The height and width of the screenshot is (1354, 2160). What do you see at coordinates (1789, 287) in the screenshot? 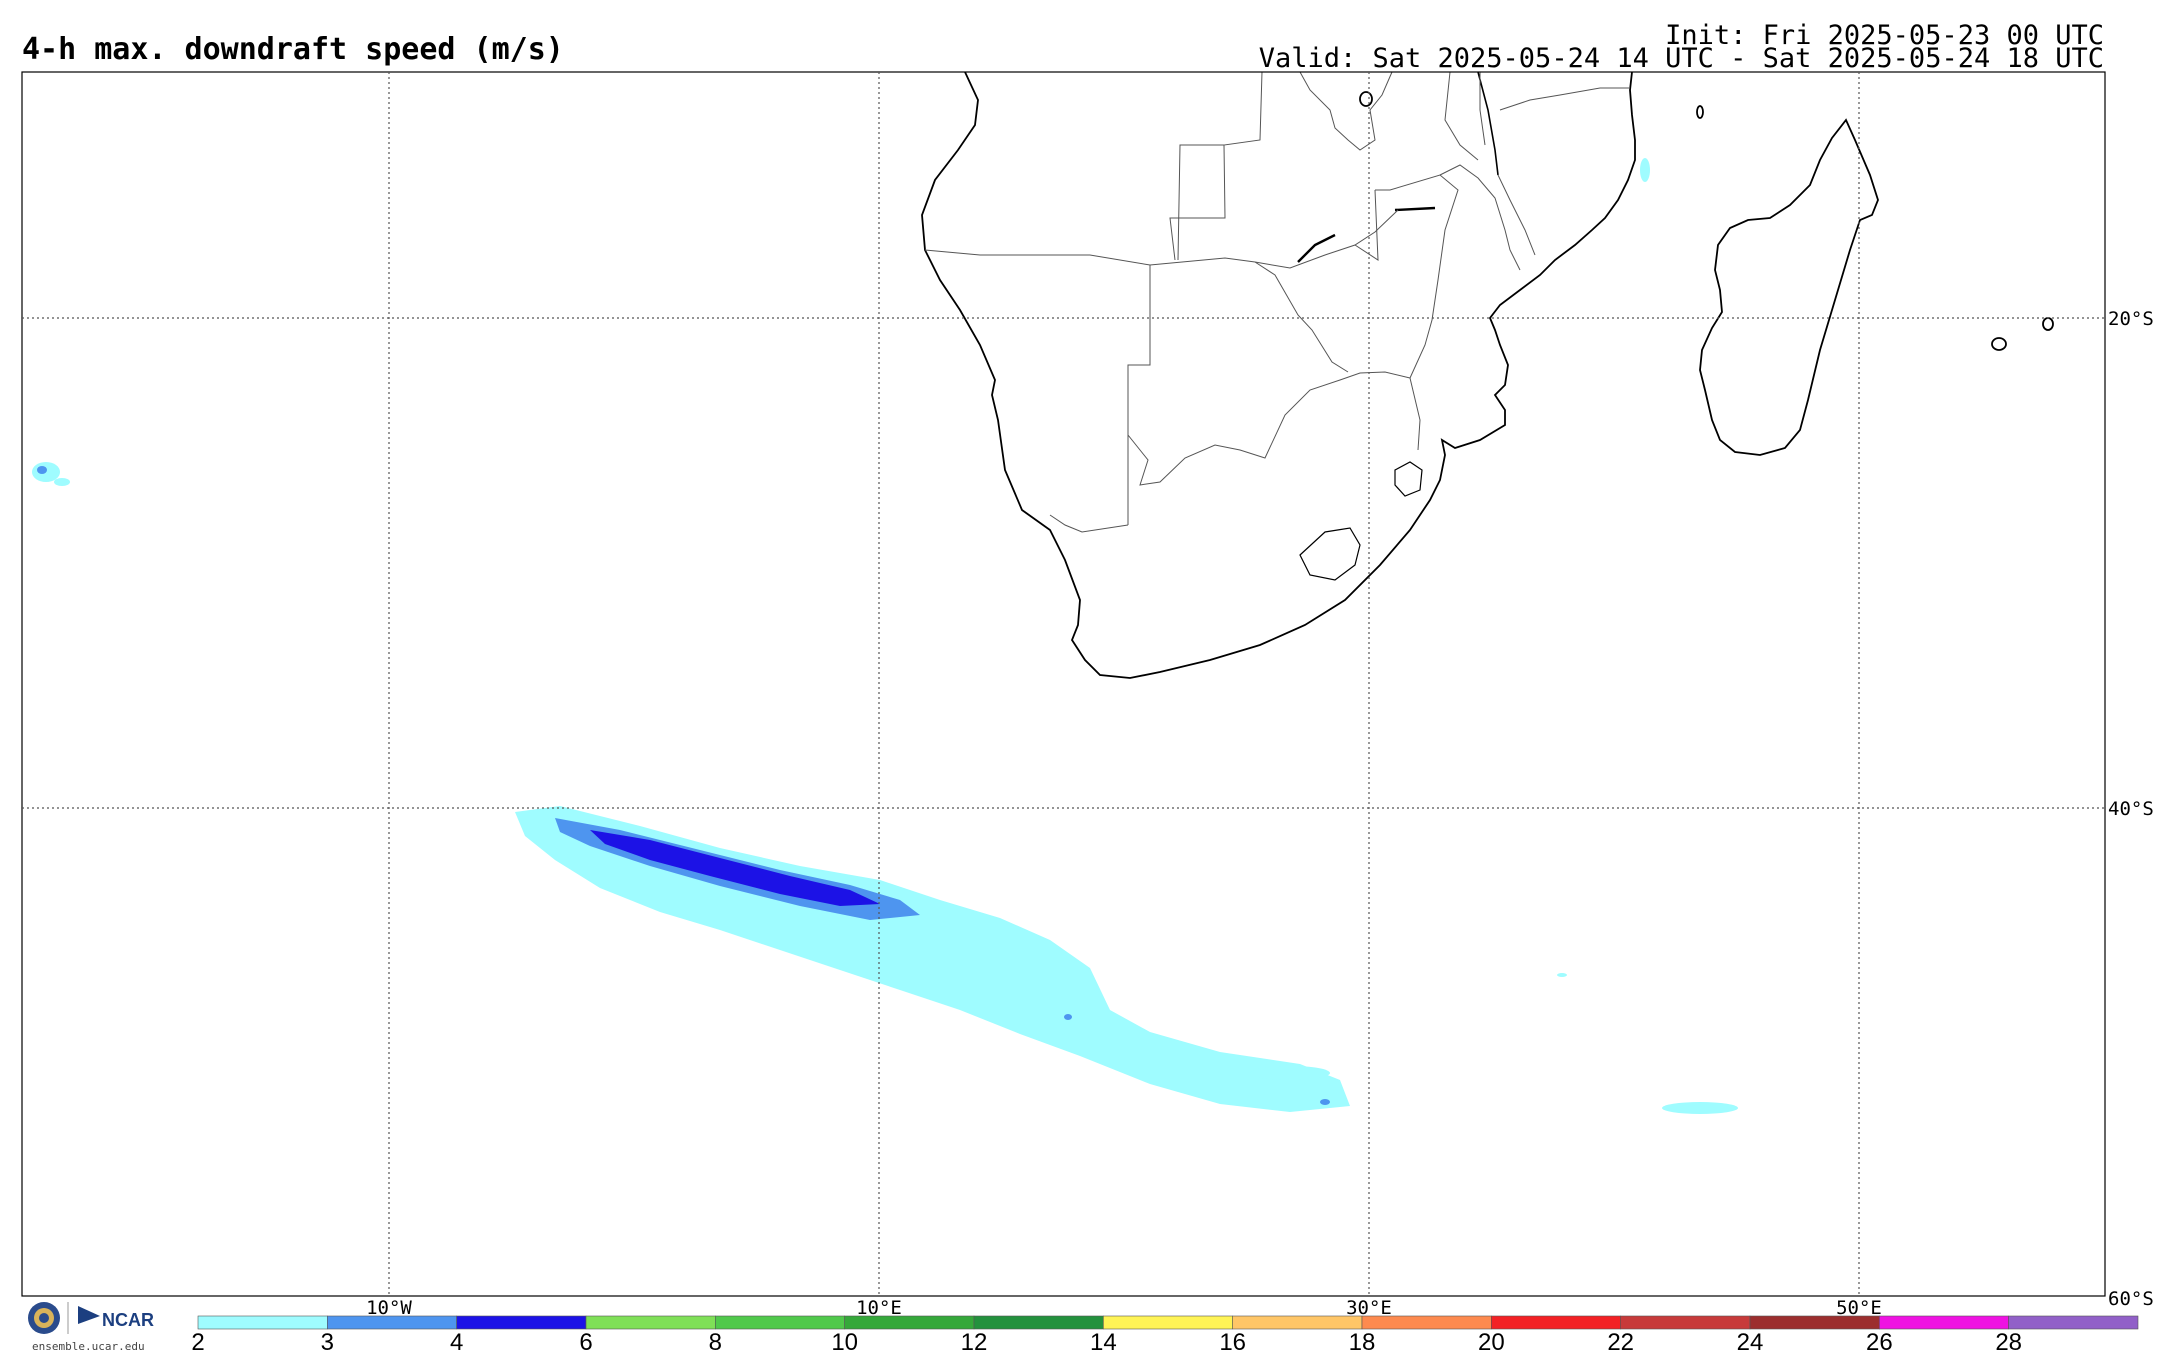
I see `madagascar-coastline` at bounding box center [1789, 287].